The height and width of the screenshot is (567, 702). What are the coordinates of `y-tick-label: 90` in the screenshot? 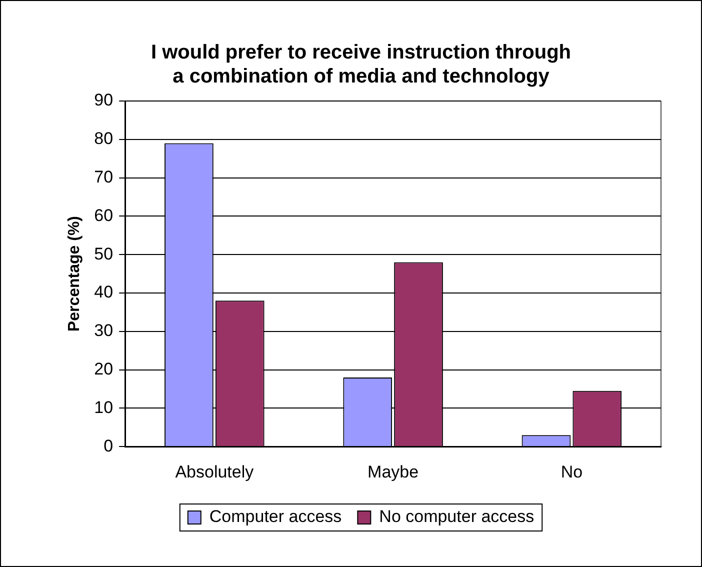 It's located at (104, 100).